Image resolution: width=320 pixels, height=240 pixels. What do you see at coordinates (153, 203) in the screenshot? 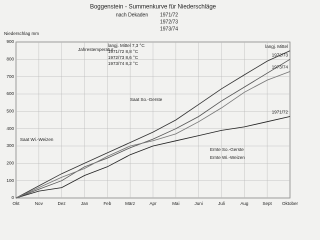
I see `x-tick-label: Apr` at bounding box center [153, 203].